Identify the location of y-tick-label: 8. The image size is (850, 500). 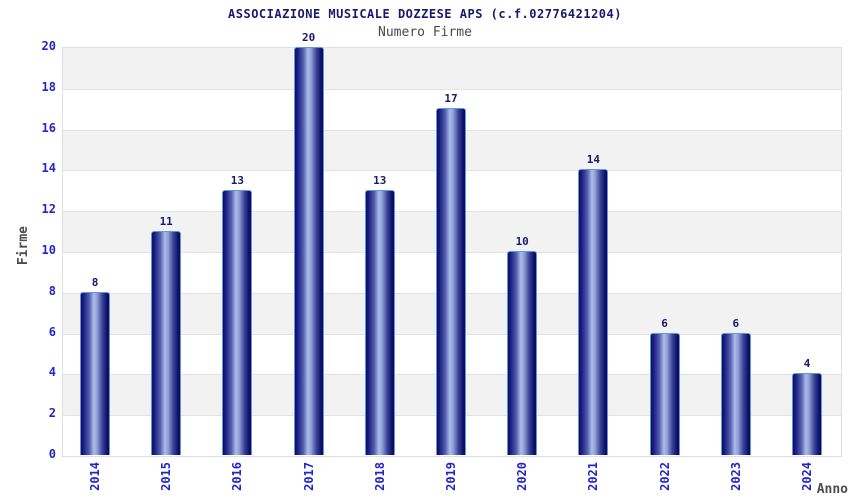
(52, 290).